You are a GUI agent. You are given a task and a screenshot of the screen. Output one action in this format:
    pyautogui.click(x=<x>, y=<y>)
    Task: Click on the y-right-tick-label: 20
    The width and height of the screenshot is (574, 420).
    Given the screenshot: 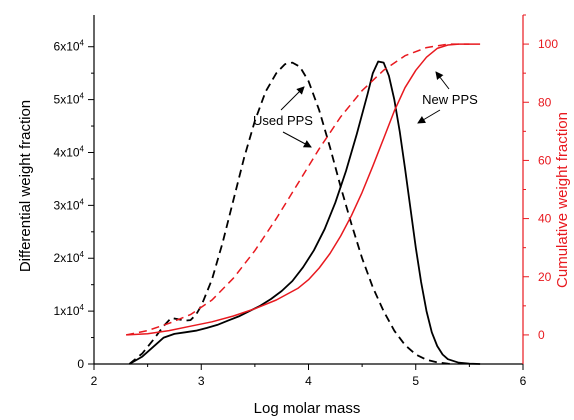 What is the action you would take?
    pyautogui.click(x=545, y=277)
    